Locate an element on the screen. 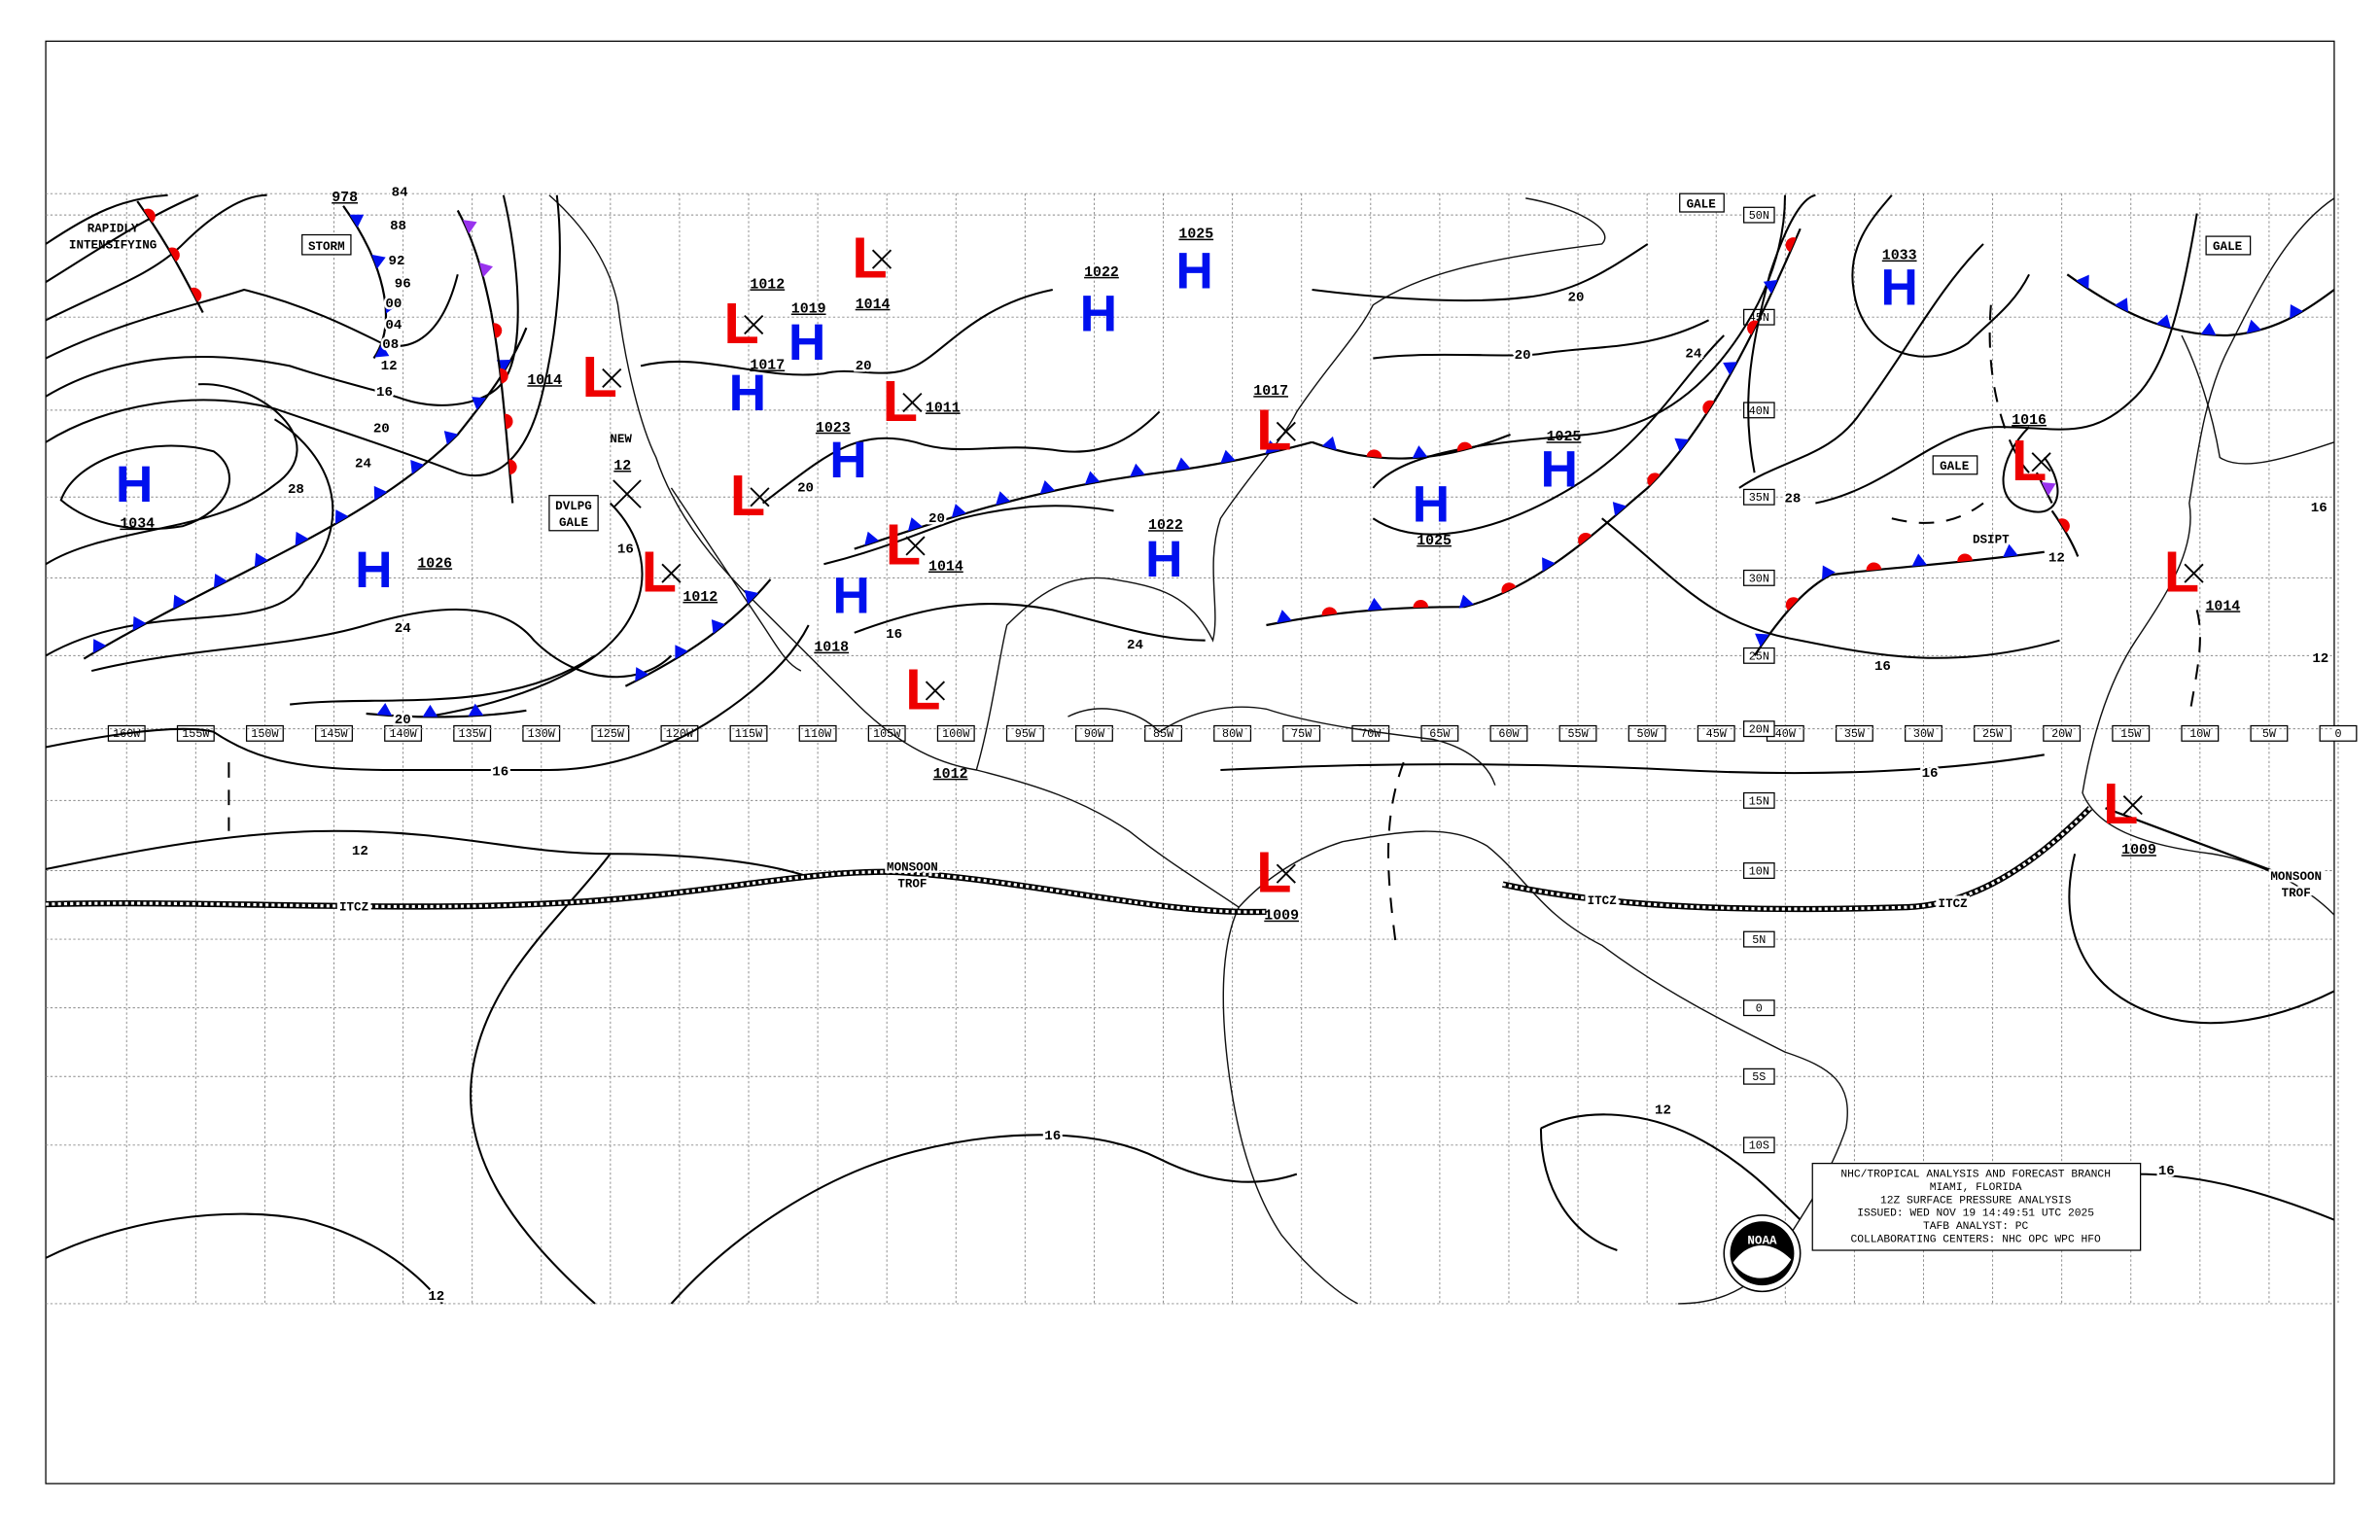 This screenshot has width=2380, height=1540. longitude-label: 35W is located at coordinates (1855, 734).